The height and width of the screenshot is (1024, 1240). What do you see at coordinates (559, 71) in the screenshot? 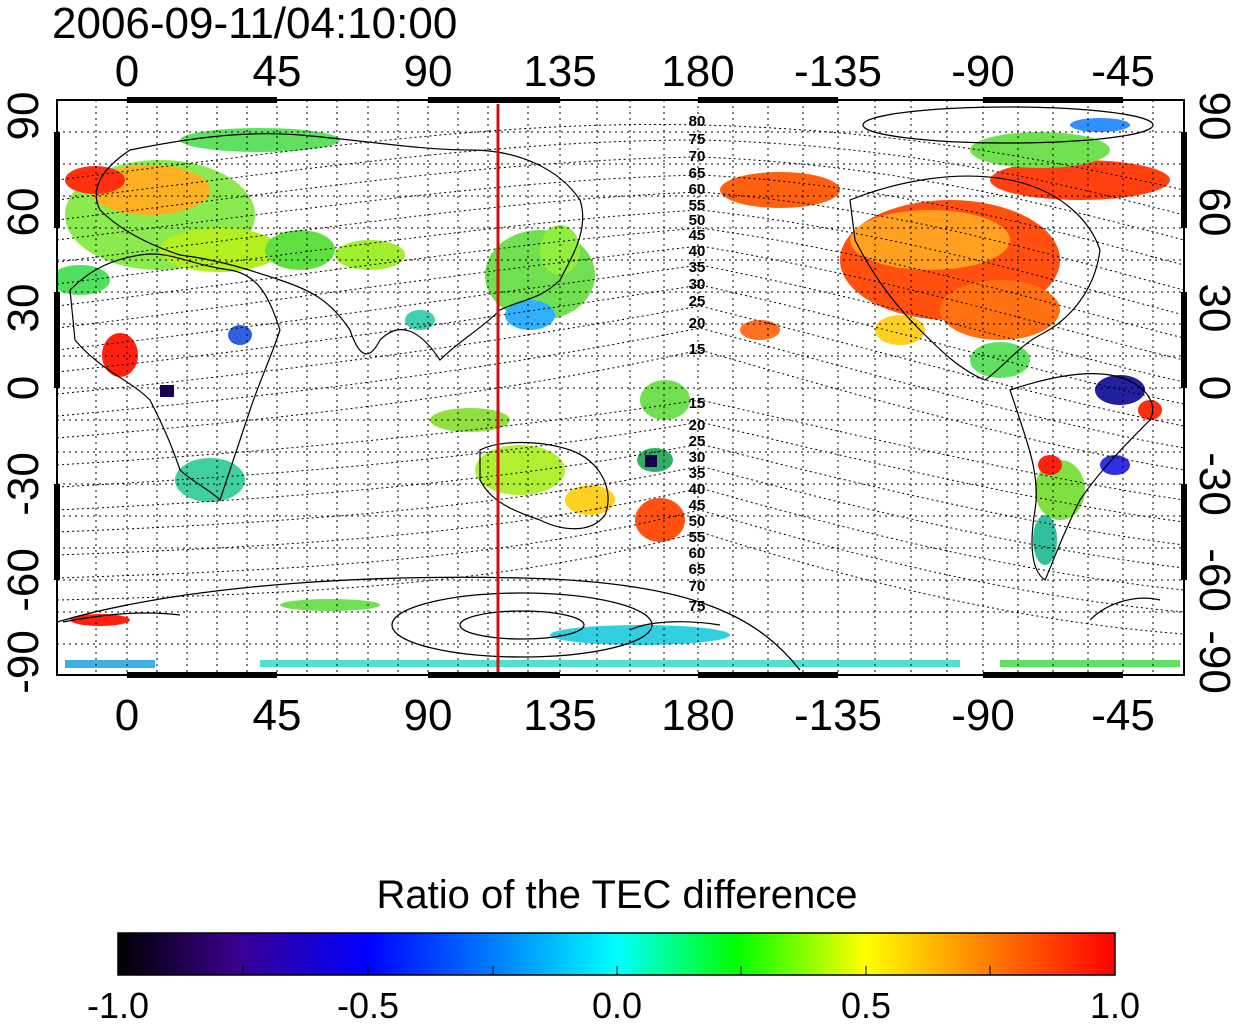
I see `top-lon-tick: 135` at bounding box center [559, 71].